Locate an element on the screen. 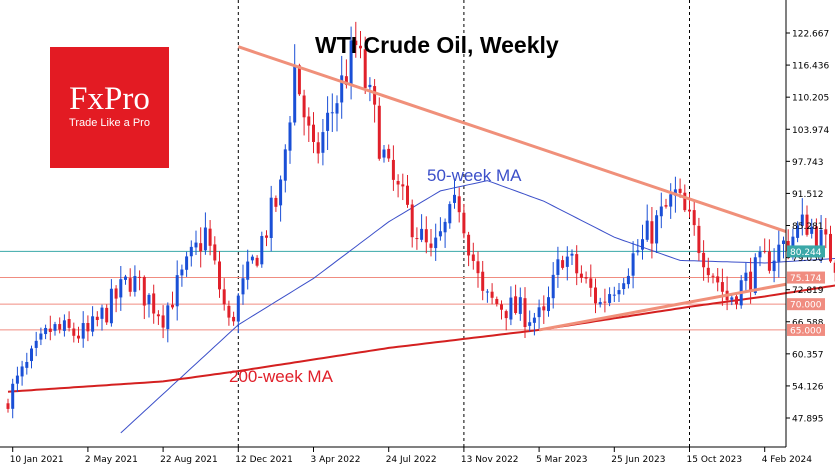 This screenshot has width=835, height=470. y-tick-label-10: 110.205 is located at coordinates (810, 99).